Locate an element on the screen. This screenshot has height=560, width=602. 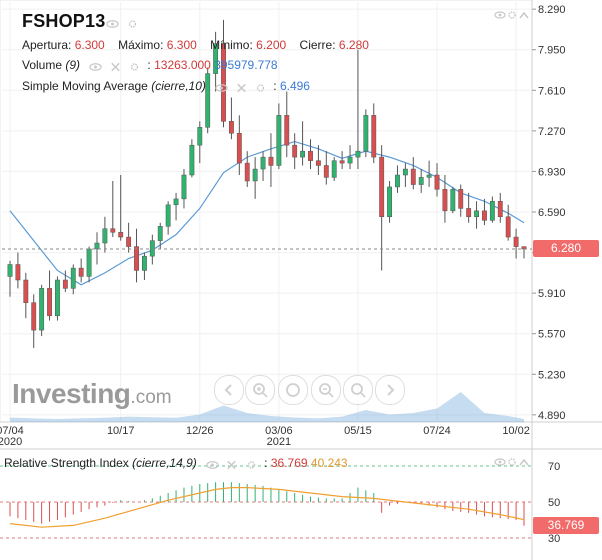
x-tick-year: 2020 is located at coordinates (11, 442).